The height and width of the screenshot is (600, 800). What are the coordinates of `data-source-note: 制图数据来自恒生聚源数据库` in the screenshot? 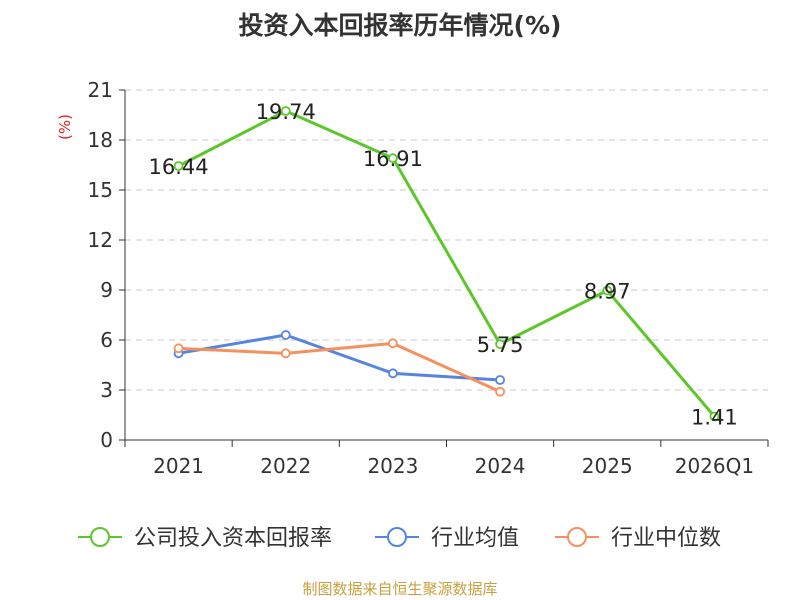 It's located at (400, 589).